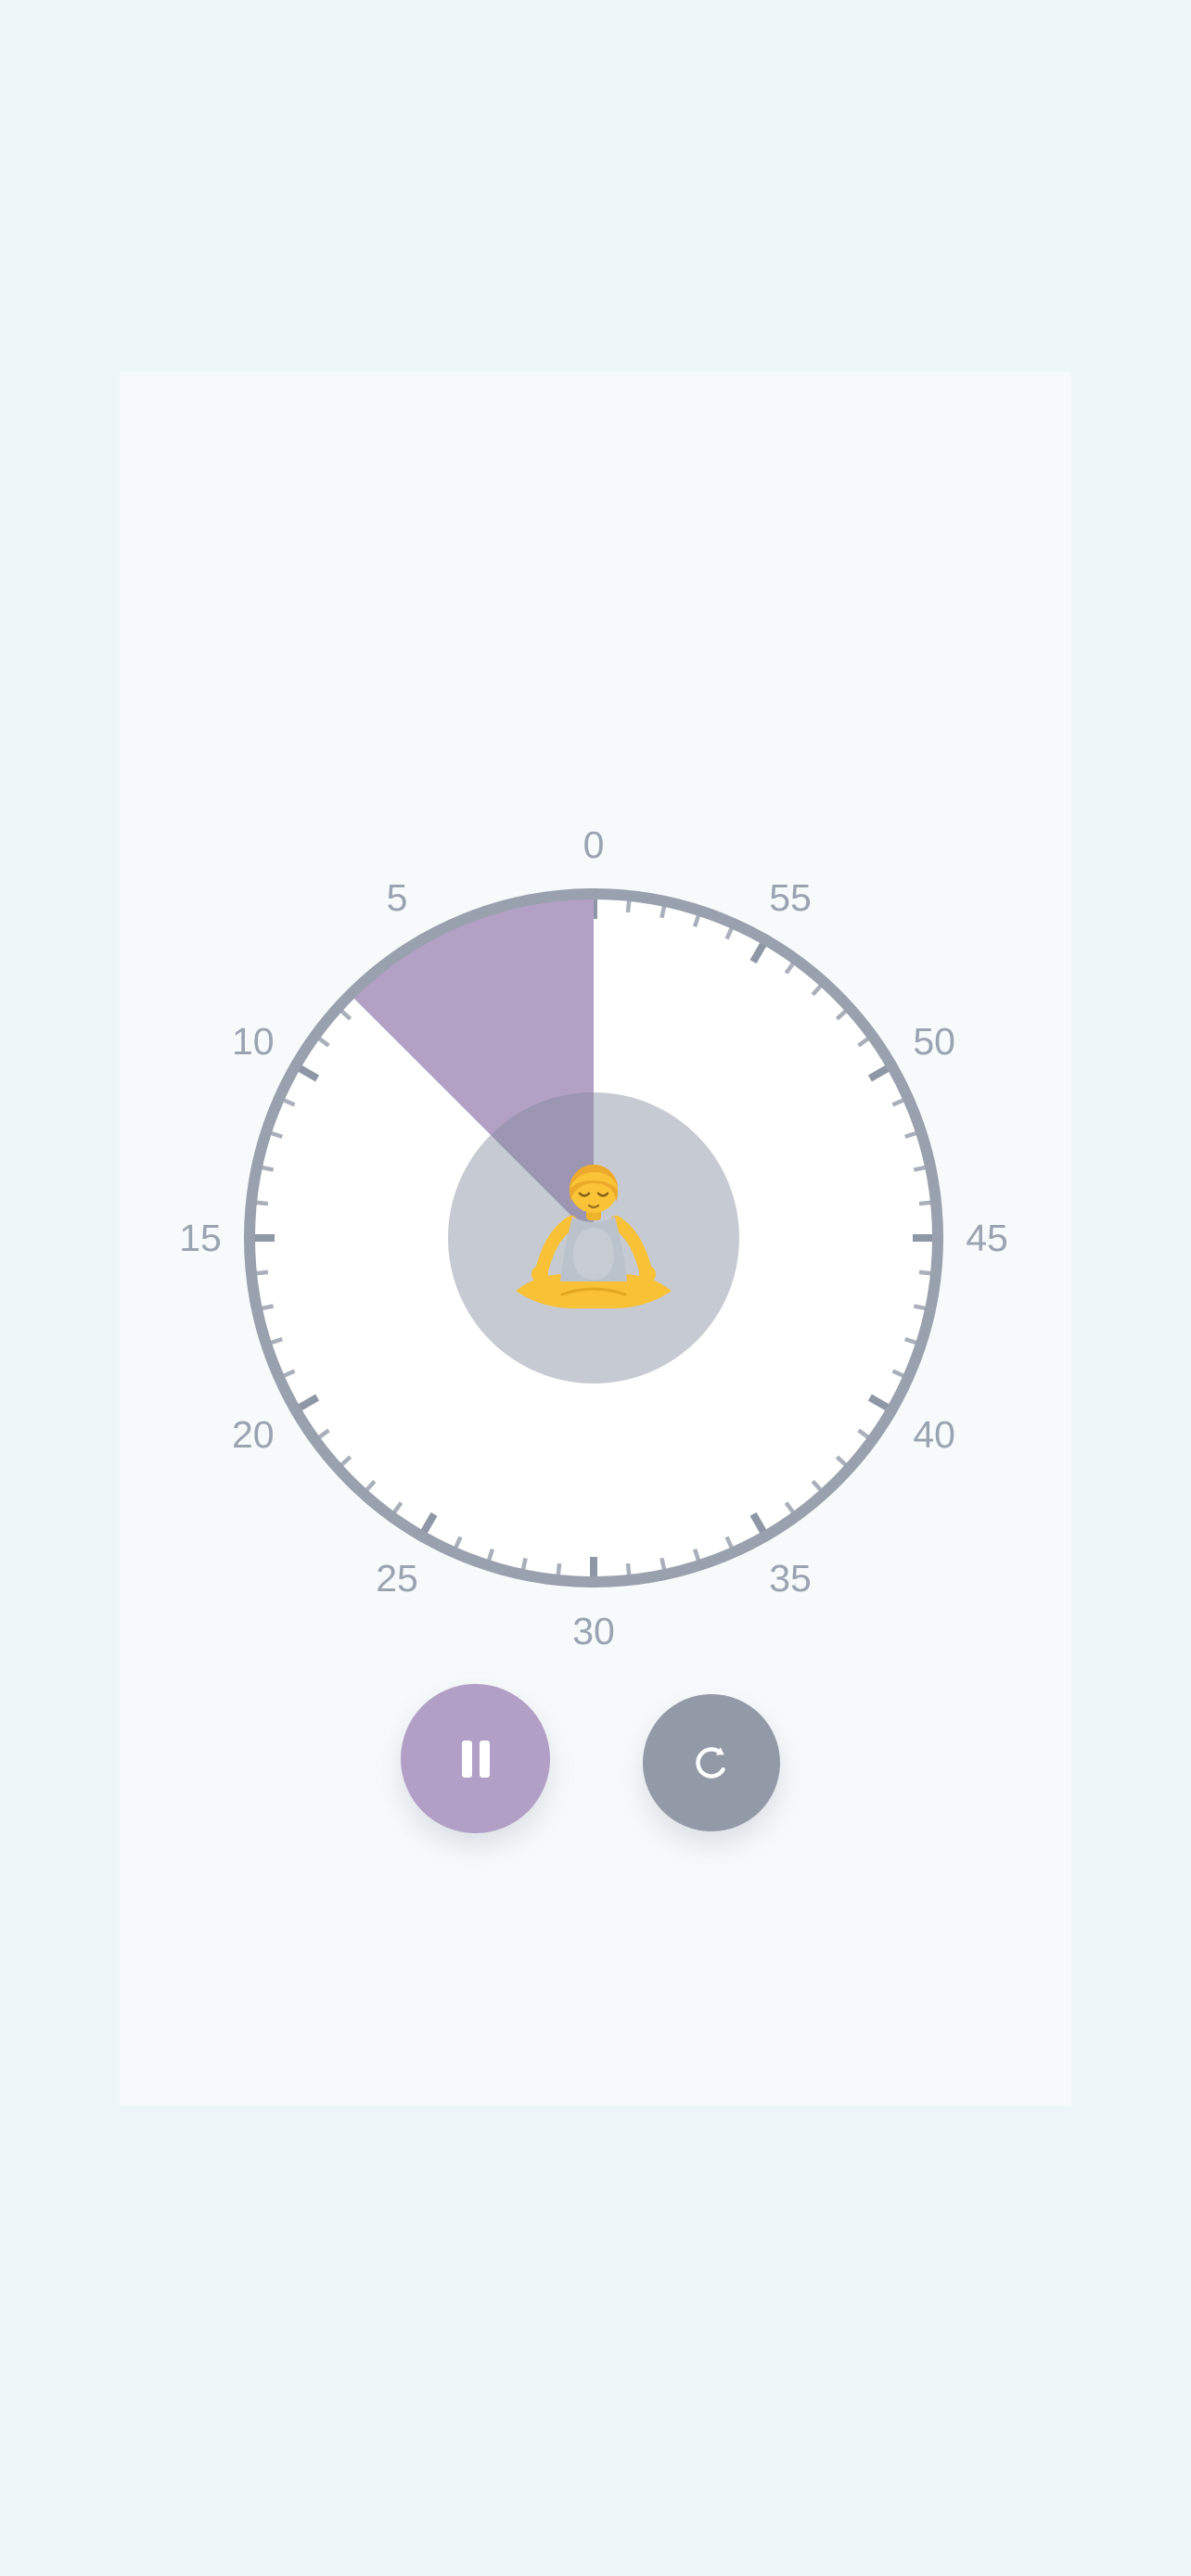 This screenshot has width=1191, height=2576. Describe the element at coordinates (253, 1434) in the screenshot. I see `dial-label-20: 20` at that location.